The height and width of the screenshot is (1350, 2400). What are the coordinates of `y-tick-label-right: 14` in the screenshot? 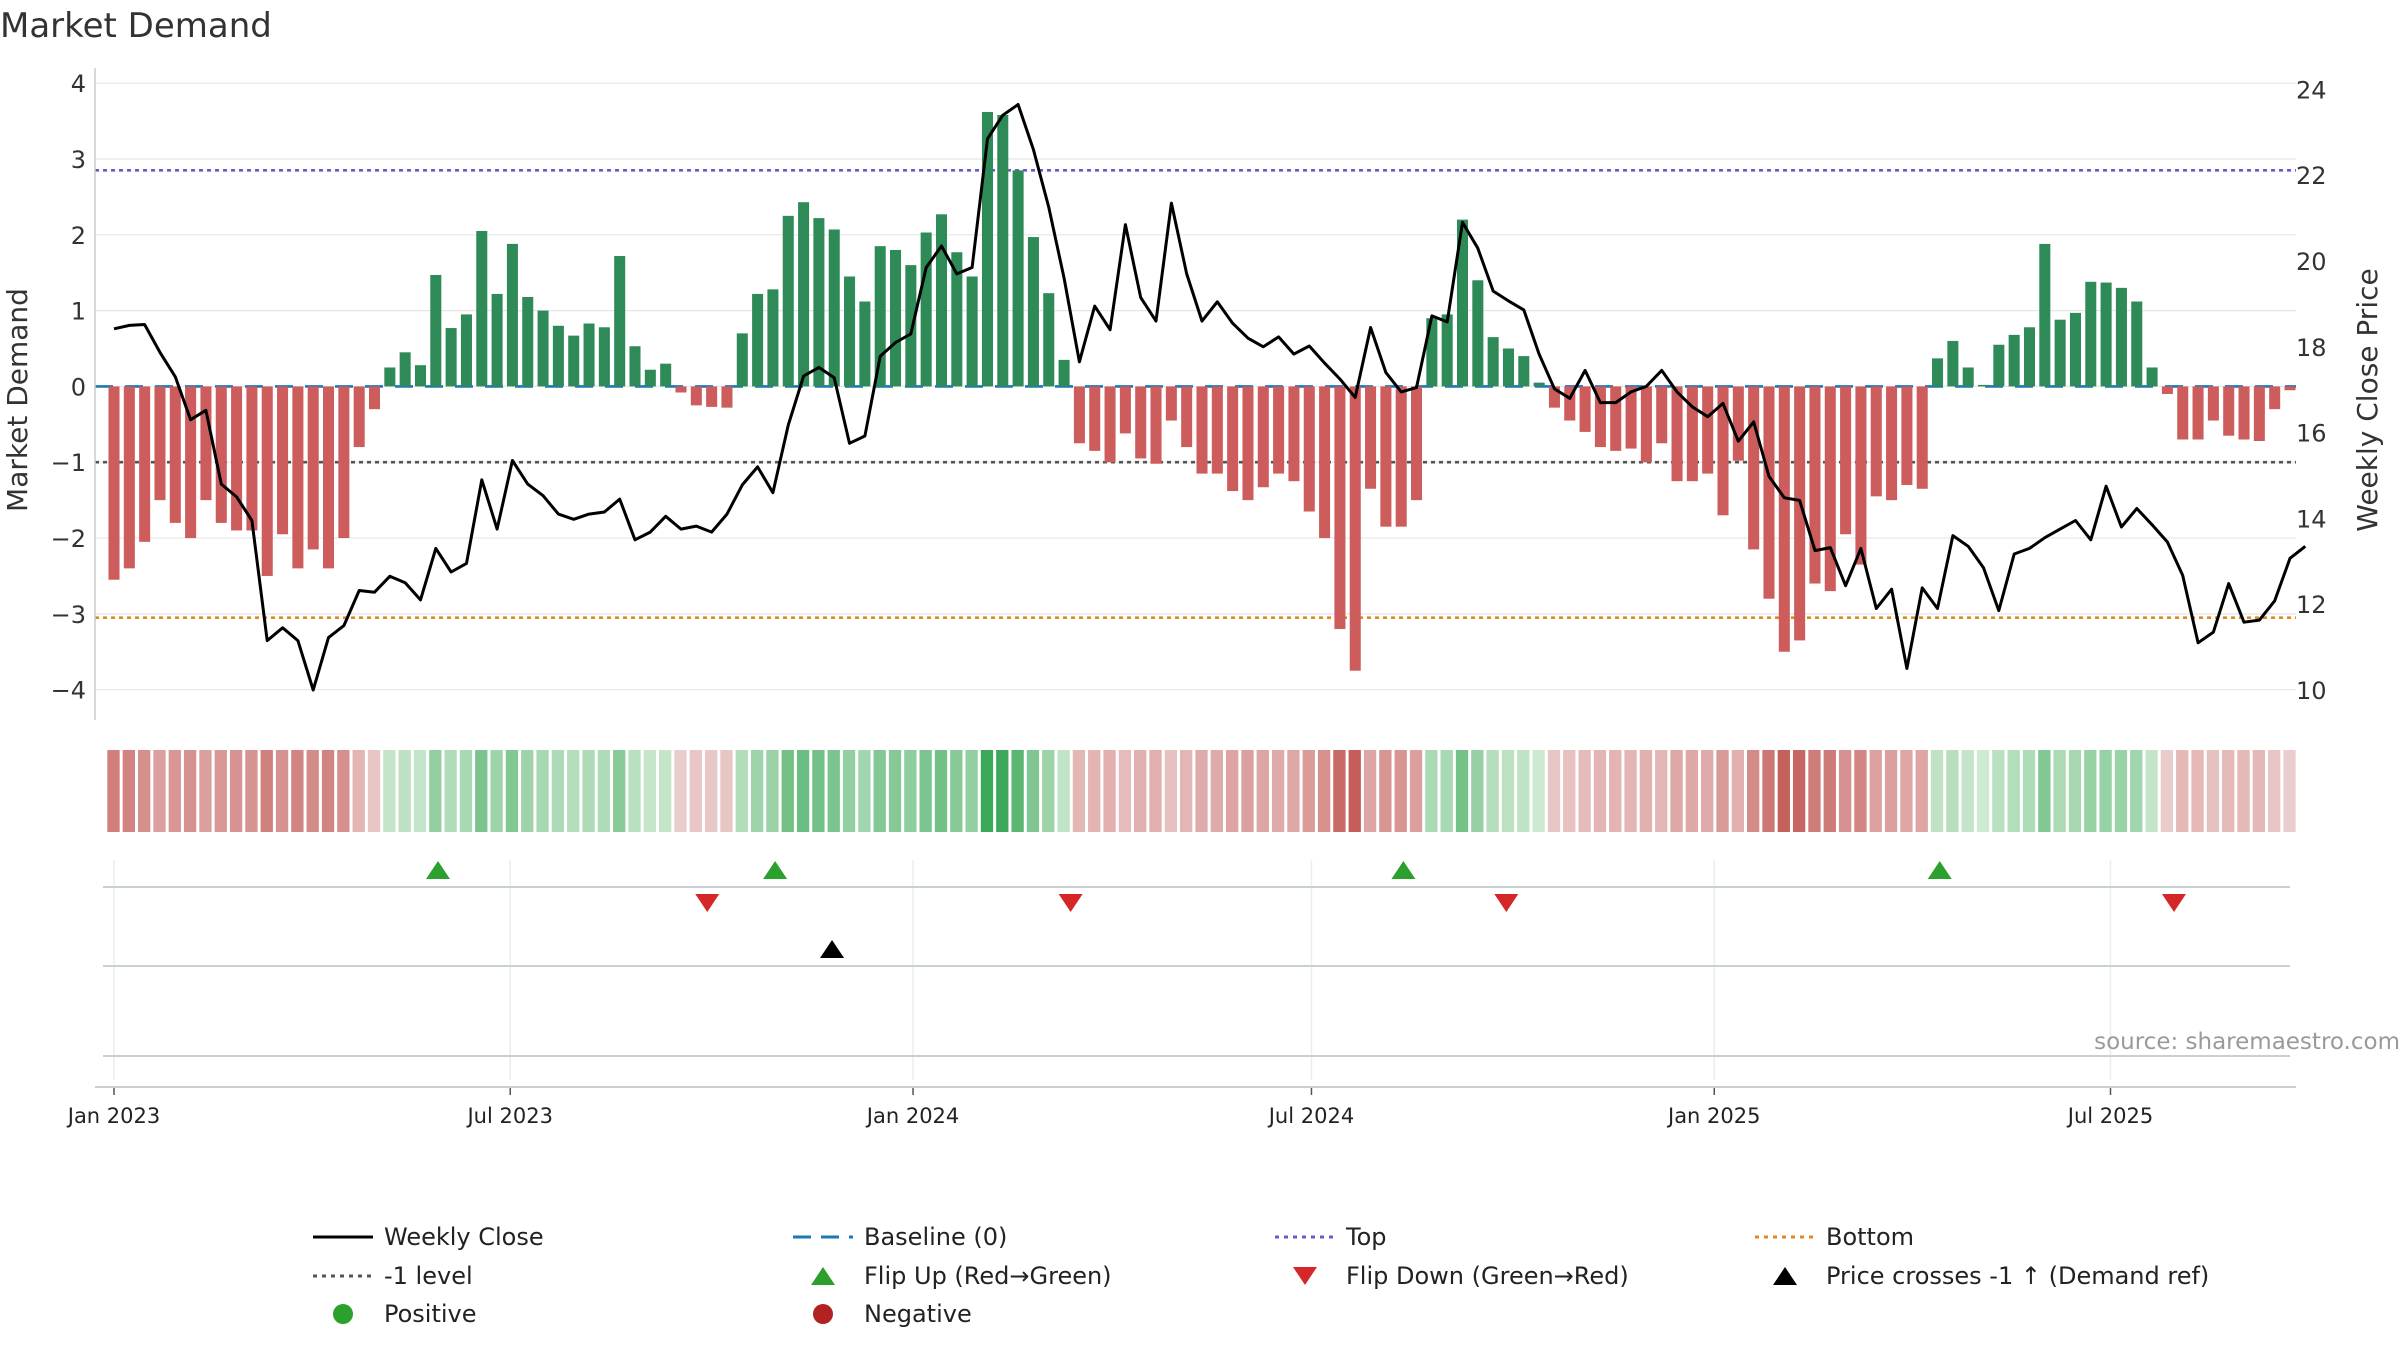 It's located at (2311, 519).